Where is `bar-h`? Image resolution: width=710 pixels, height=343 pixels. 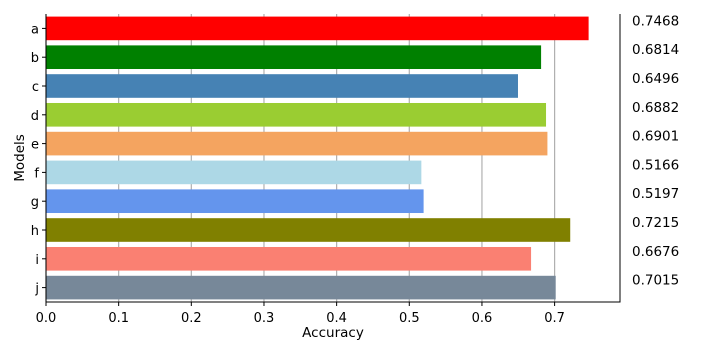
bar-h is located at coordinates (308, 230).